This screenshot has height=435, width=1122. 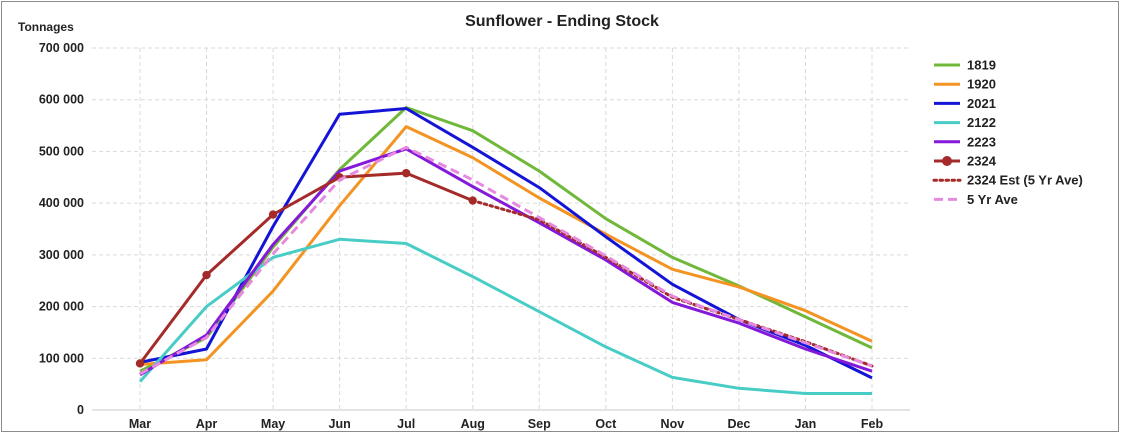 What do you see at coordinates (61, 203) in the screenshot?
I see `y-tick-label: 400 000` at bounding box center [61, 203].